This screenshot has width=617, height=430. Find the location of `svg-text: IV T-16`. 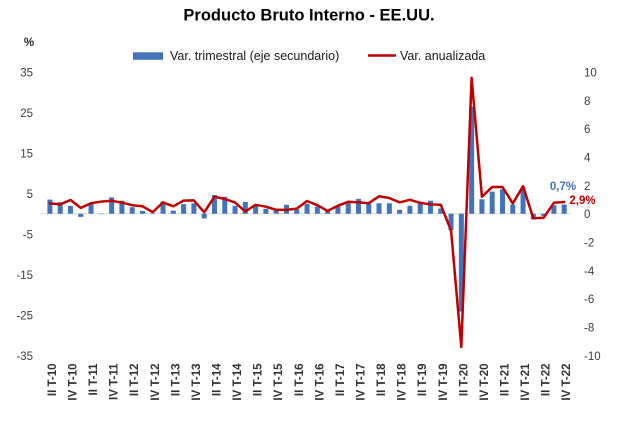

svg-text: IV T-16 is located at coordinates (320, 382).